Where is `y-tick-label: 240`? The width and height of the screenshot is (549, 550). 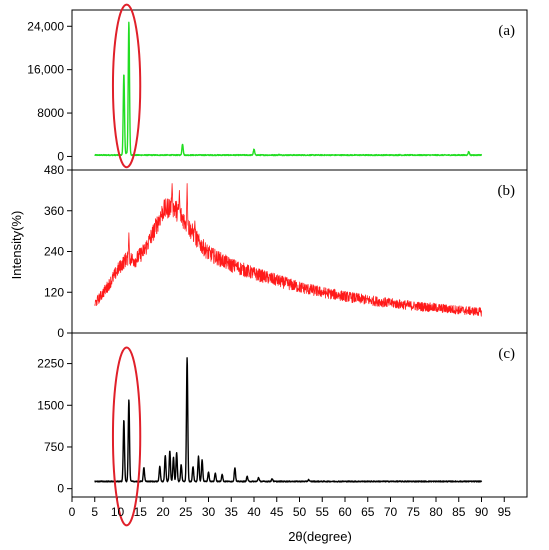 y-tick-label: 240 is located at coordinates (54, 252).